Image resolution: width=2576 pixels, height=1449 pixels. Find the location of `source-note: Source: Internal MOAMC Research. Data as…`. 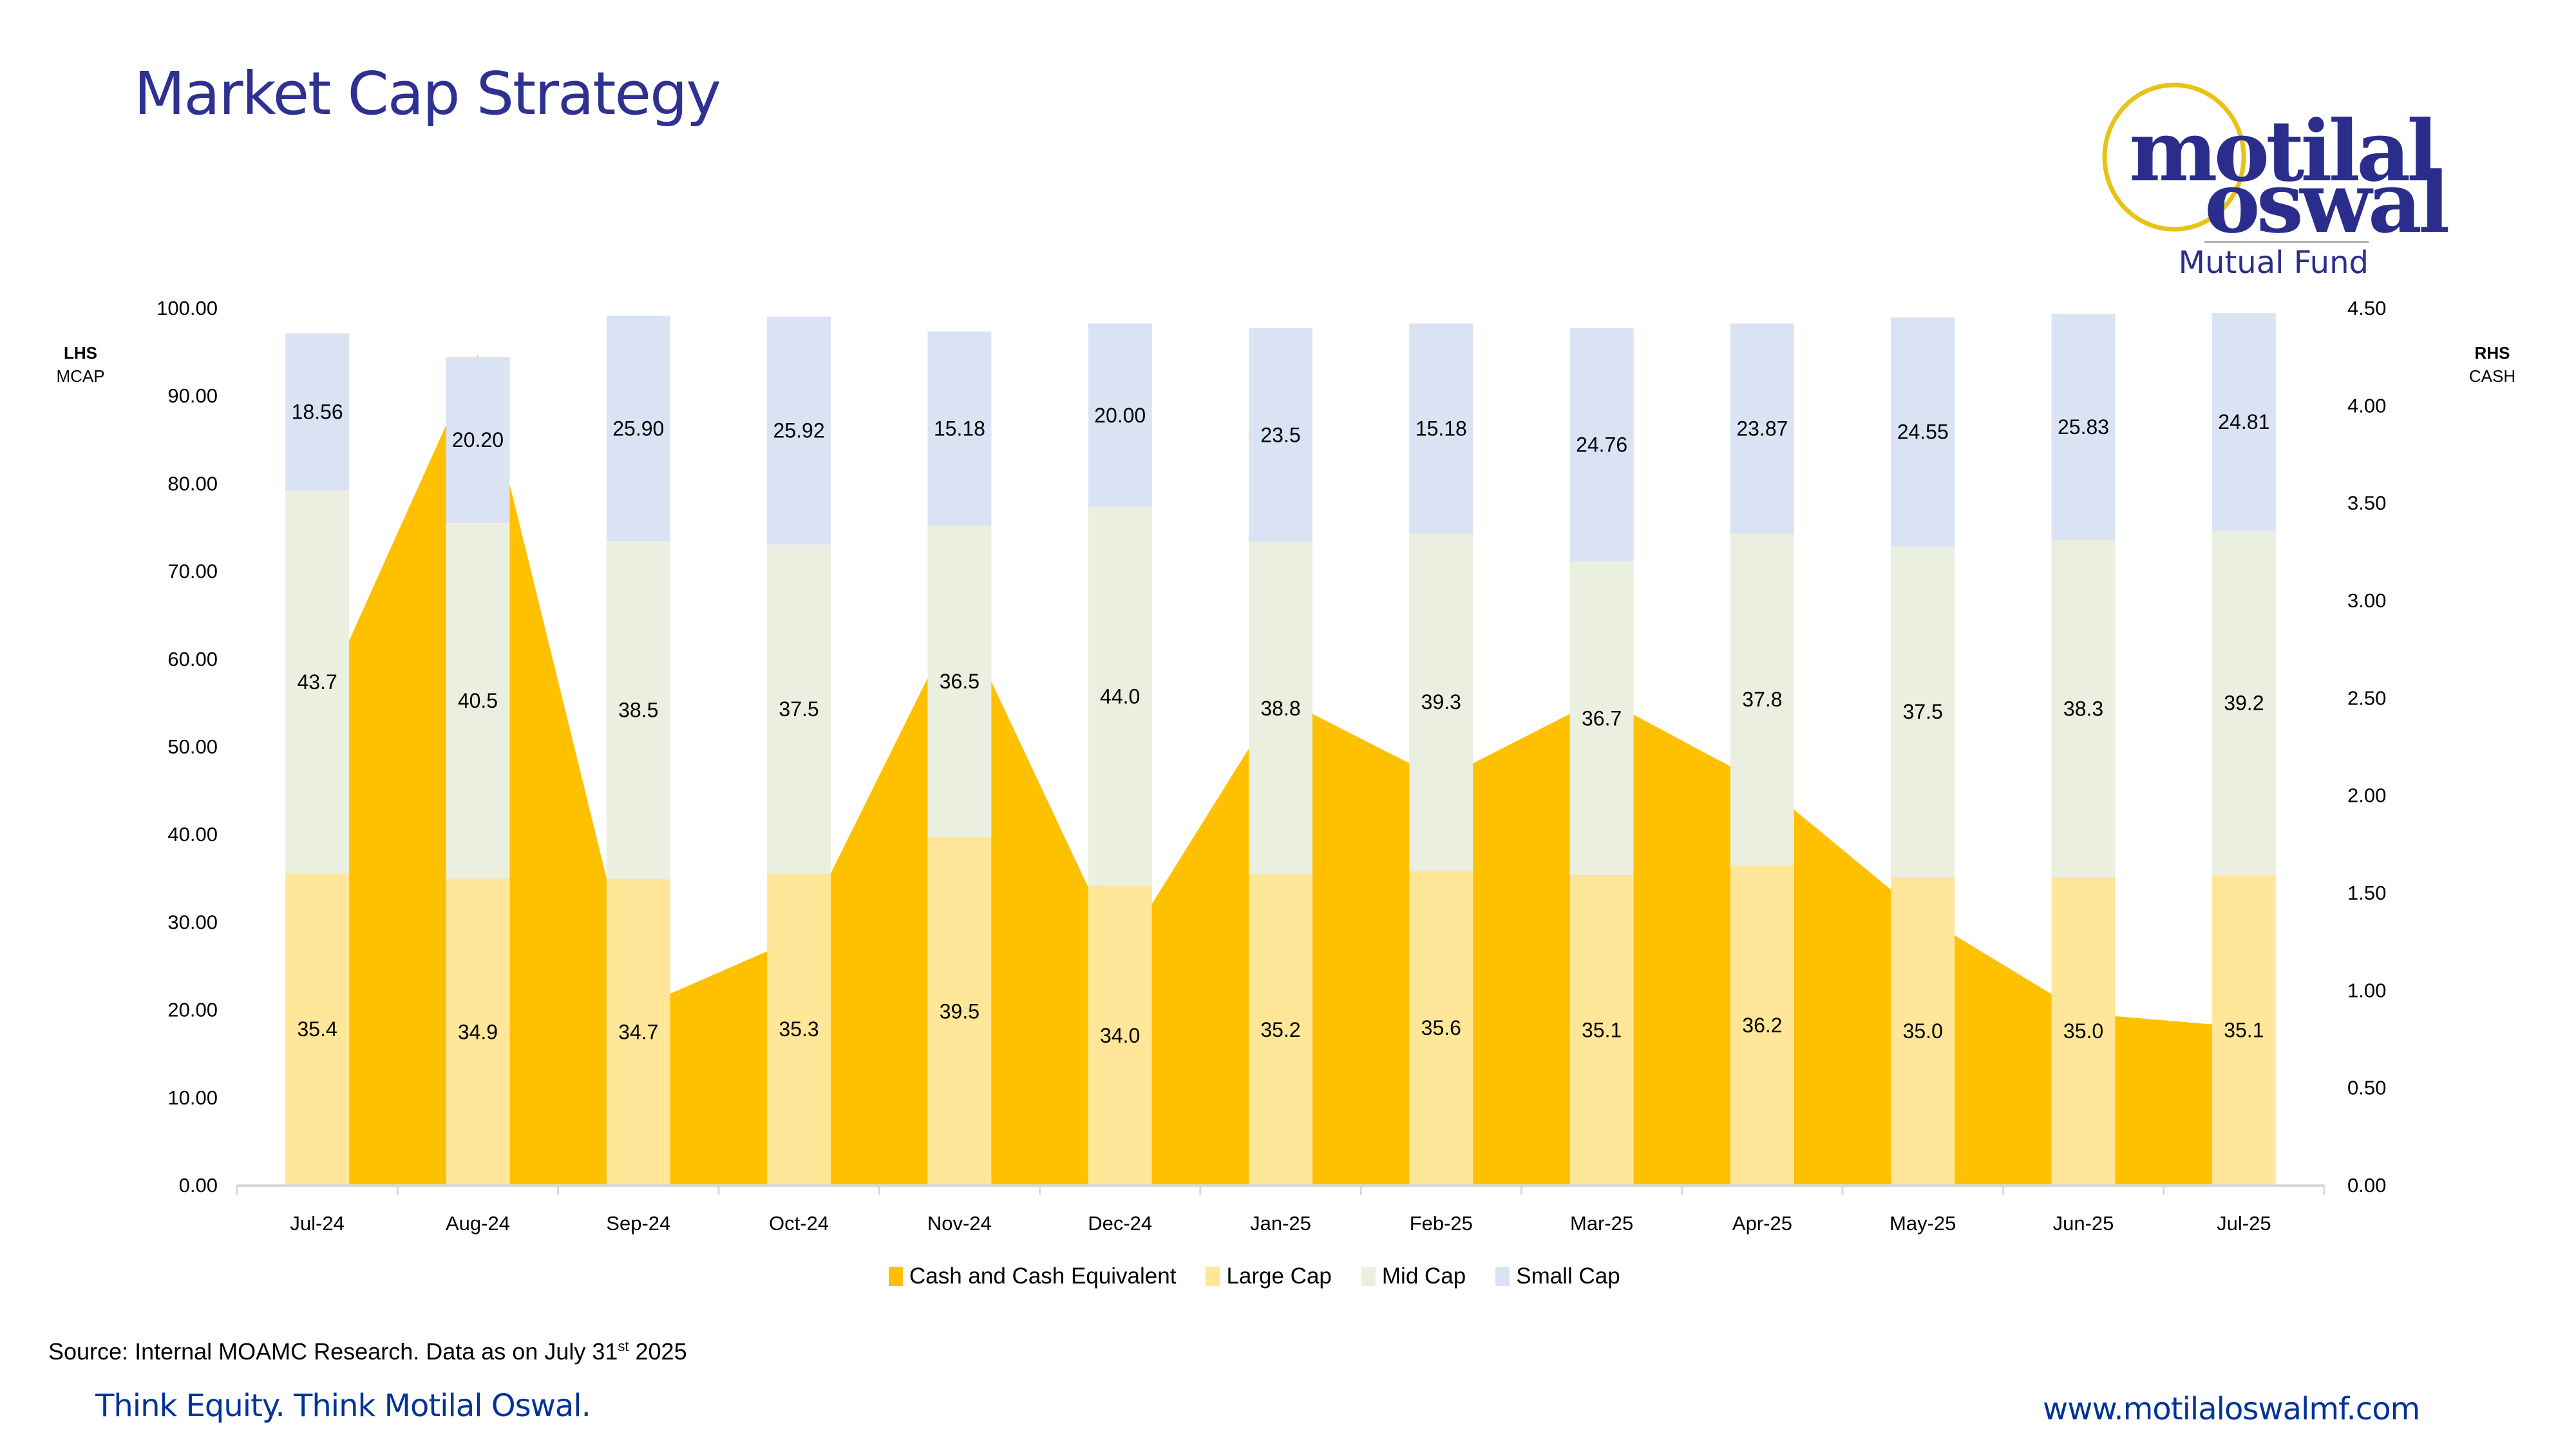

source-note: Source: Internal MOAMC Research. Data as… is located at coordinates (367, 1351).